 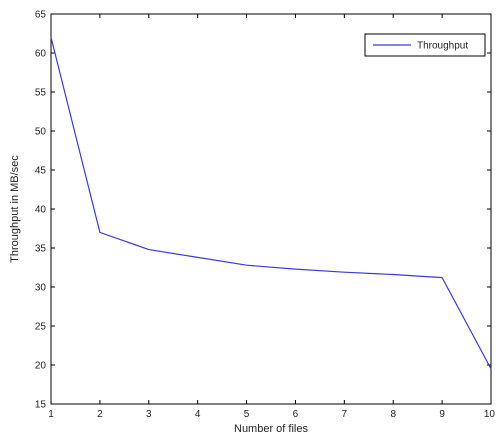 What do you see at coordinates (41, 132) in the screenshot?
I see `y-tick-label: 50` at bounding box center [41, 132].